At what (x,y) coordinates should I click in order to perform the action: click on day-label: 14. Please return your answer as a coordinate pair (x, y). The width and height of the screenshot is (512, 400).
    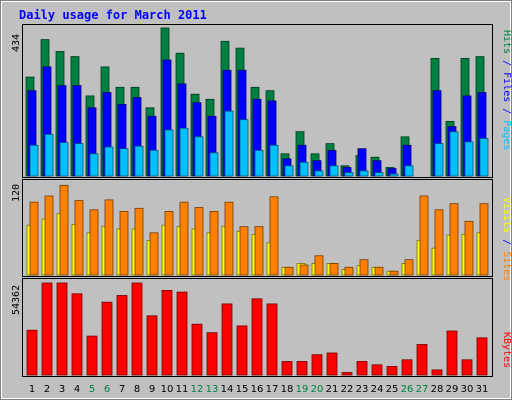
    Looking at the image, I should click on (227, 389).